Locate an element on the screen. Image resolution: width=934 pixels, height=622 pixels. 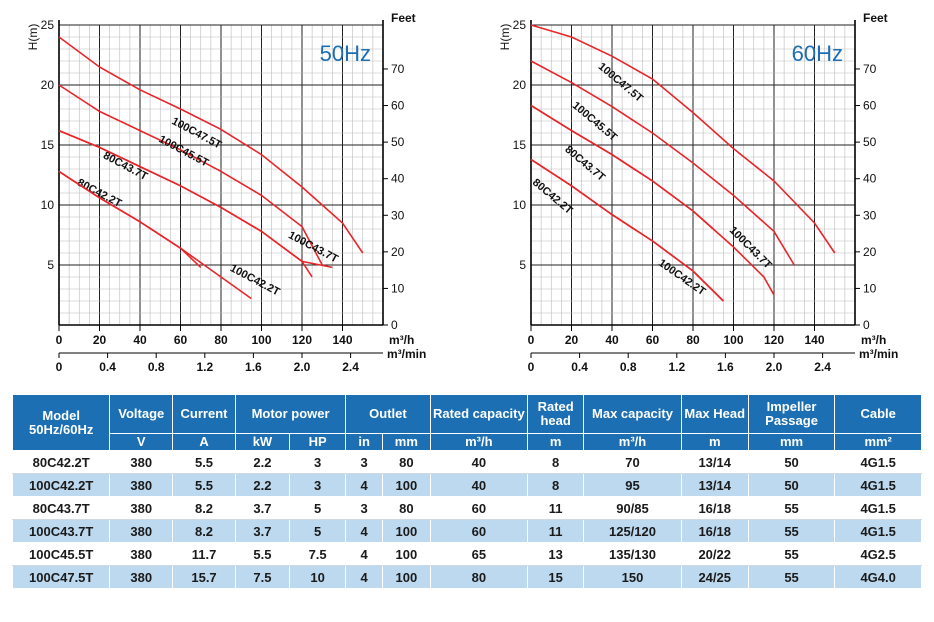
th-outlet: Outlet is located at coordinates (388, 414).